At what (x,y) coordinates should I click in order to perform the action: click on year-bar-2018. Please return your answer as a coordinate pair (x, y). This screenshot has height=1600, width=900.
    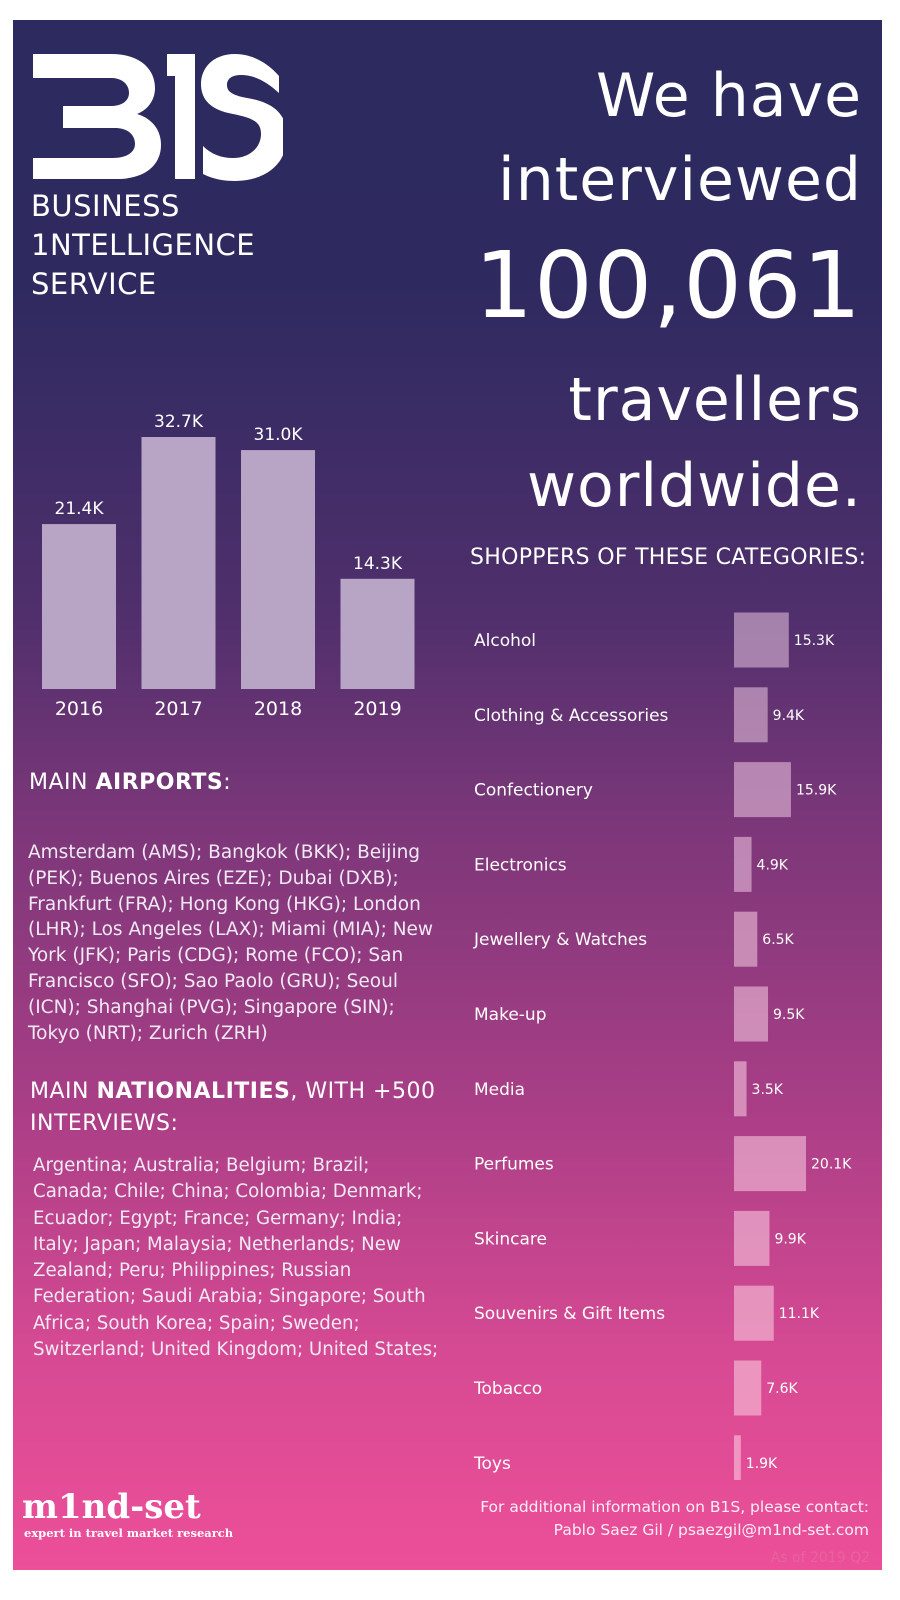
    Looking at the image, I should click on (278, 569).